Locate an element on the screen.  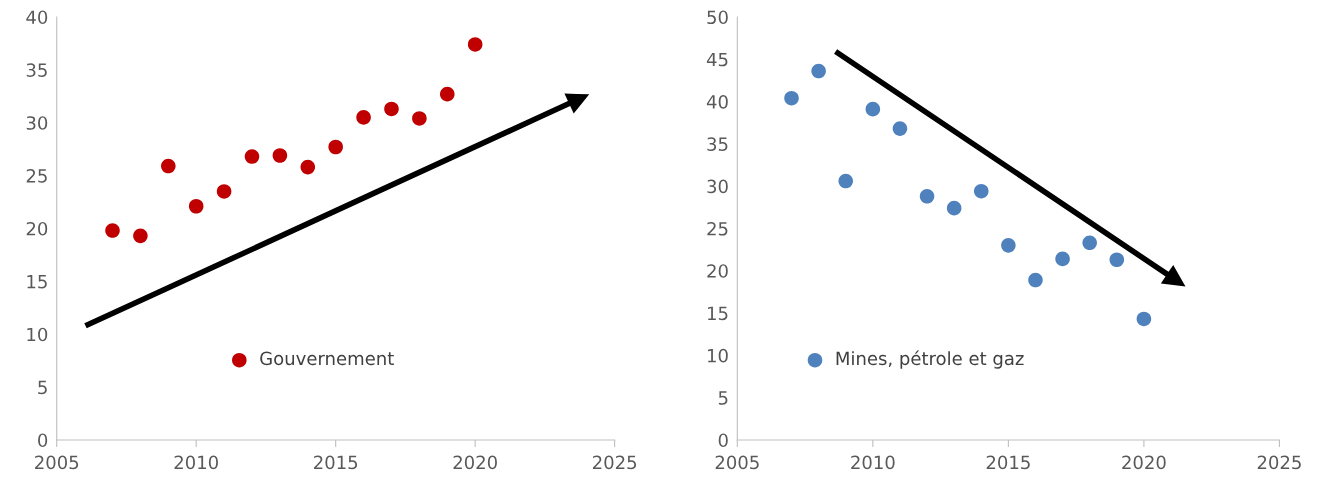
legend-label: Mines, pétrole et gaz is located at coordinates (930, 359).